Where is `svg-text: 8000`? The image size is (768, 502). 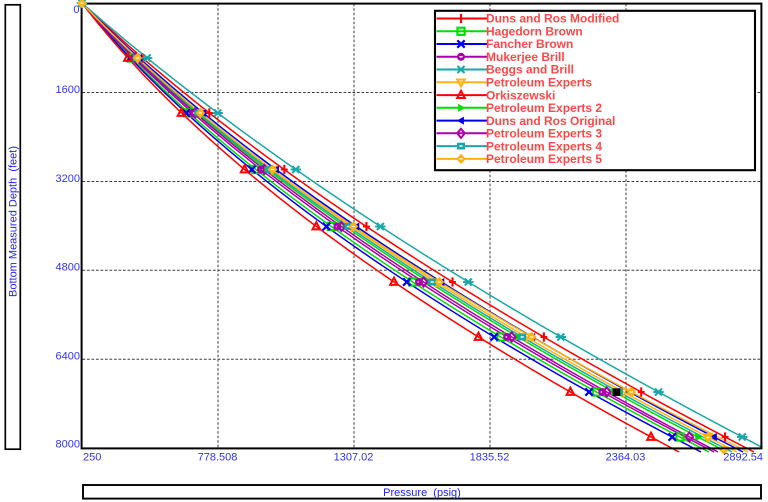 svg-text: 8000 is located at coordinates (68, 444).